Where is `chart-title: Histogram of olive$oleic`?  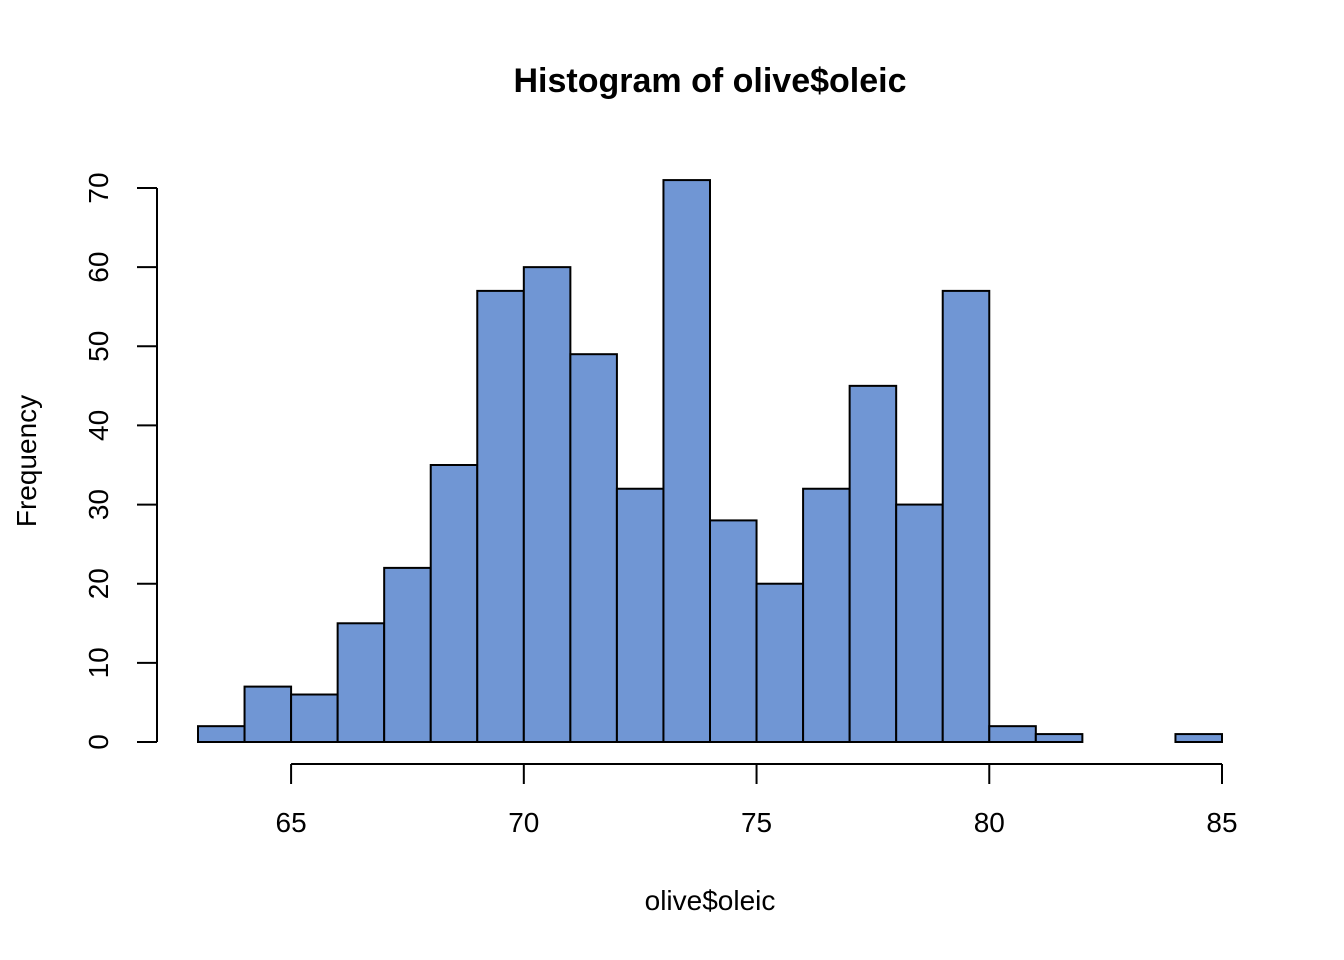
chart-title: Histogram of olive$oleic is located at coordinates (710, 81).